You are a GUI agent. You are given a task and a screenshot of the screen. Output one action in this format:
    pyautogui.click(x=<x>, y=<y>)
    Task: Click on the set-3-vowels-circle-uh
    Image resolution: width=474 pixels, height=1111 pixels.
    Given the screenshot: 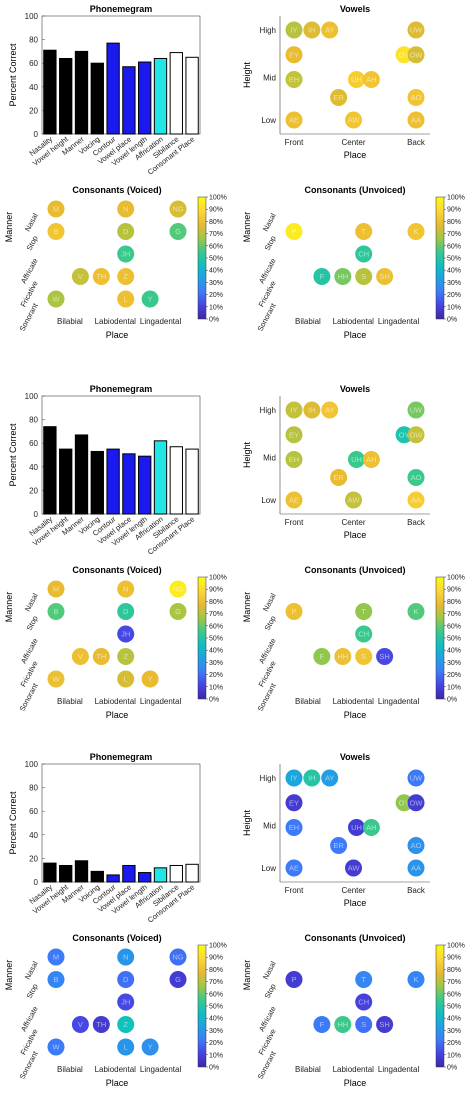 What is the action you would take?
    pyautogui.click(x=356, y=827)
    